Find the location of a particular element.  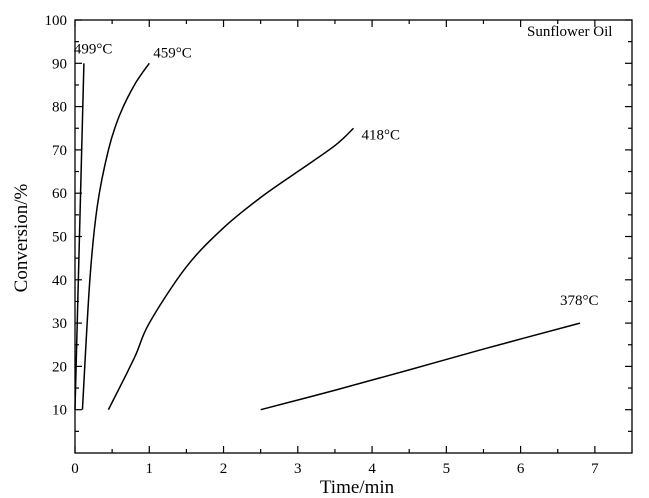

x-tick-label: 1 is located at coordinates (150, 469).